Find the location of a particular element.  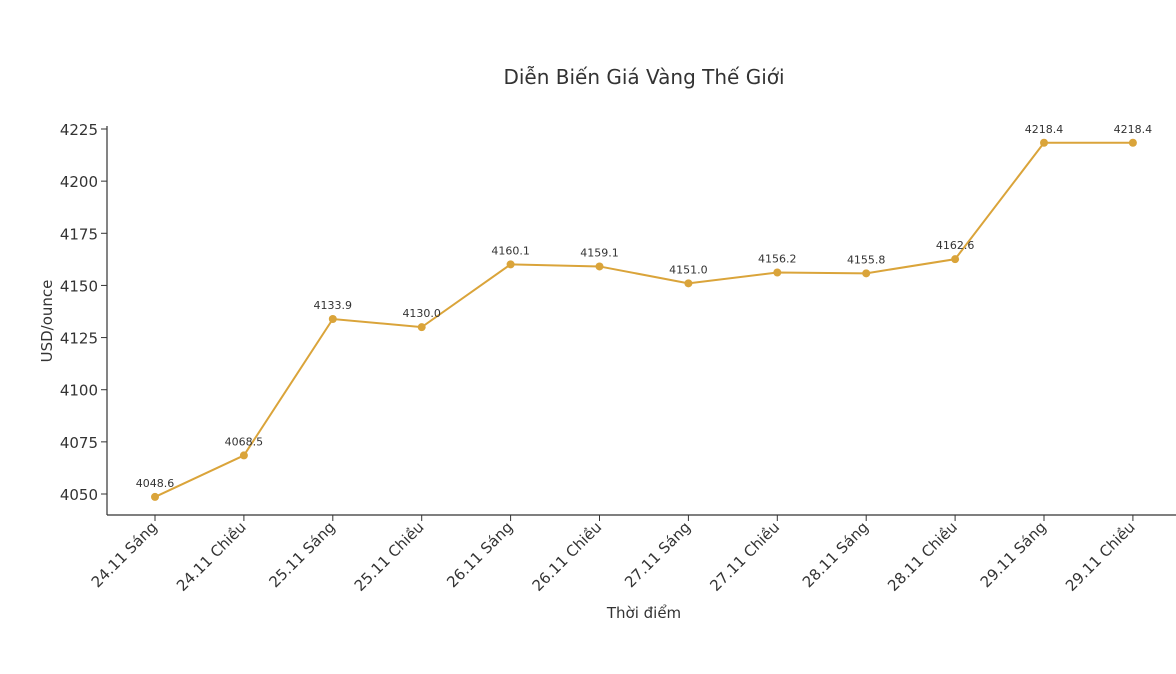

x-tick-label: 29.11 Sáng is located at coordinates (1013, 554).